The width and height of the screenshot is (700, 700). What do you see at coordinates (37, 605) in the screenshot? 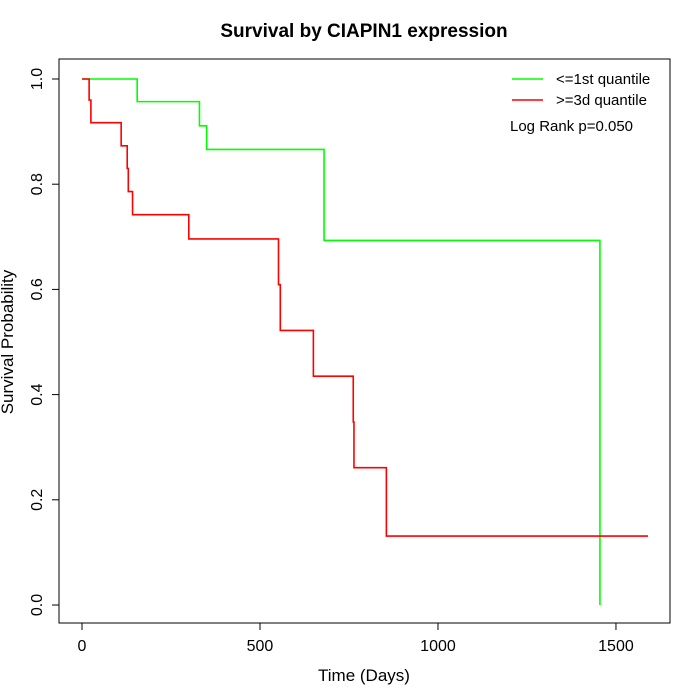
I see `y-tick-label: 0.0` at bounding box center [37, 605].